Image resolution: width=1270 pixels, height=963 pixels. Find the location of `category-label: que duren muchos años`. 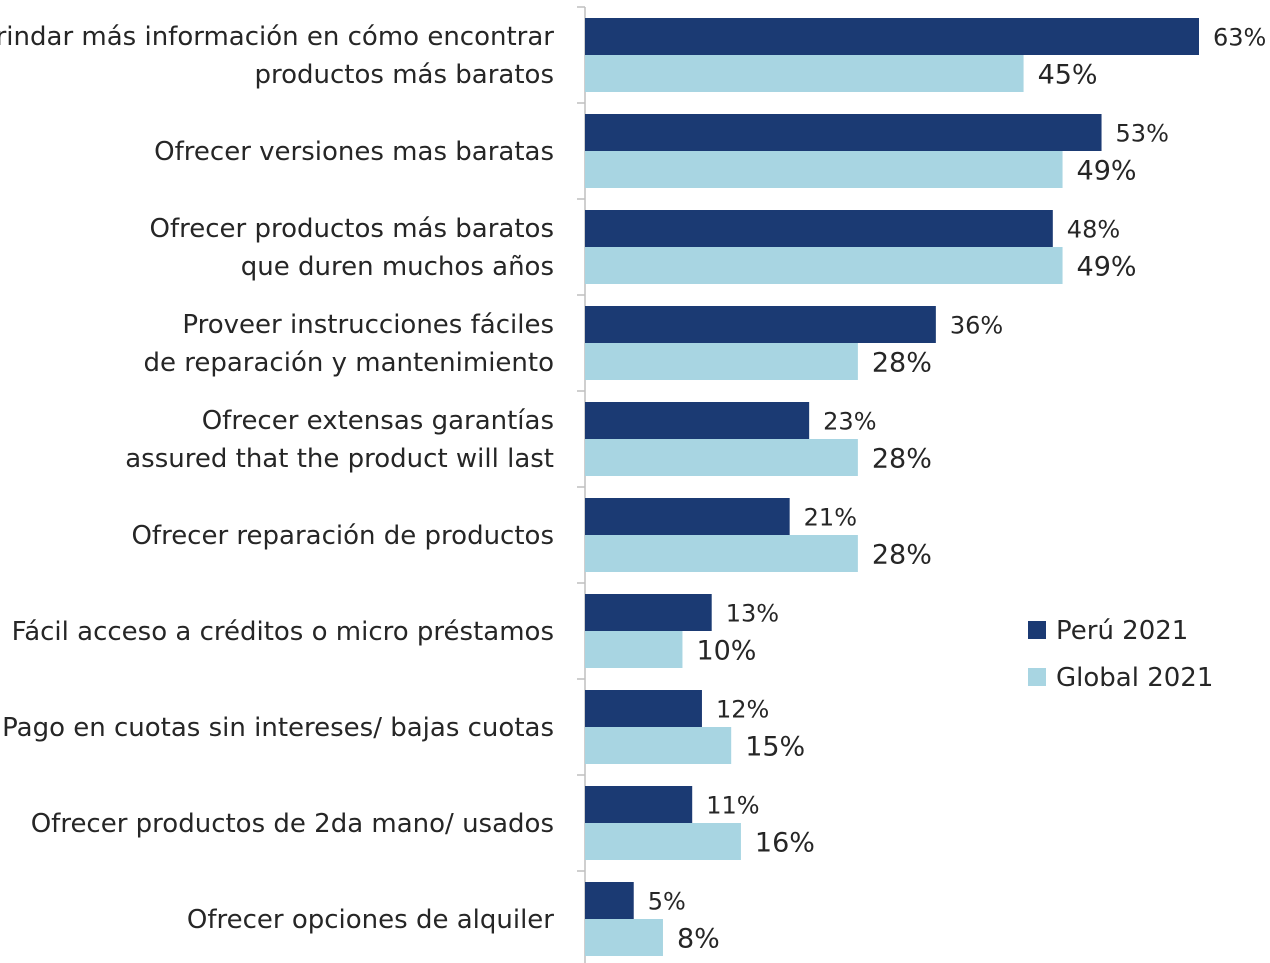

category-label: que duren muchos años is located at coordinates (397, 267).